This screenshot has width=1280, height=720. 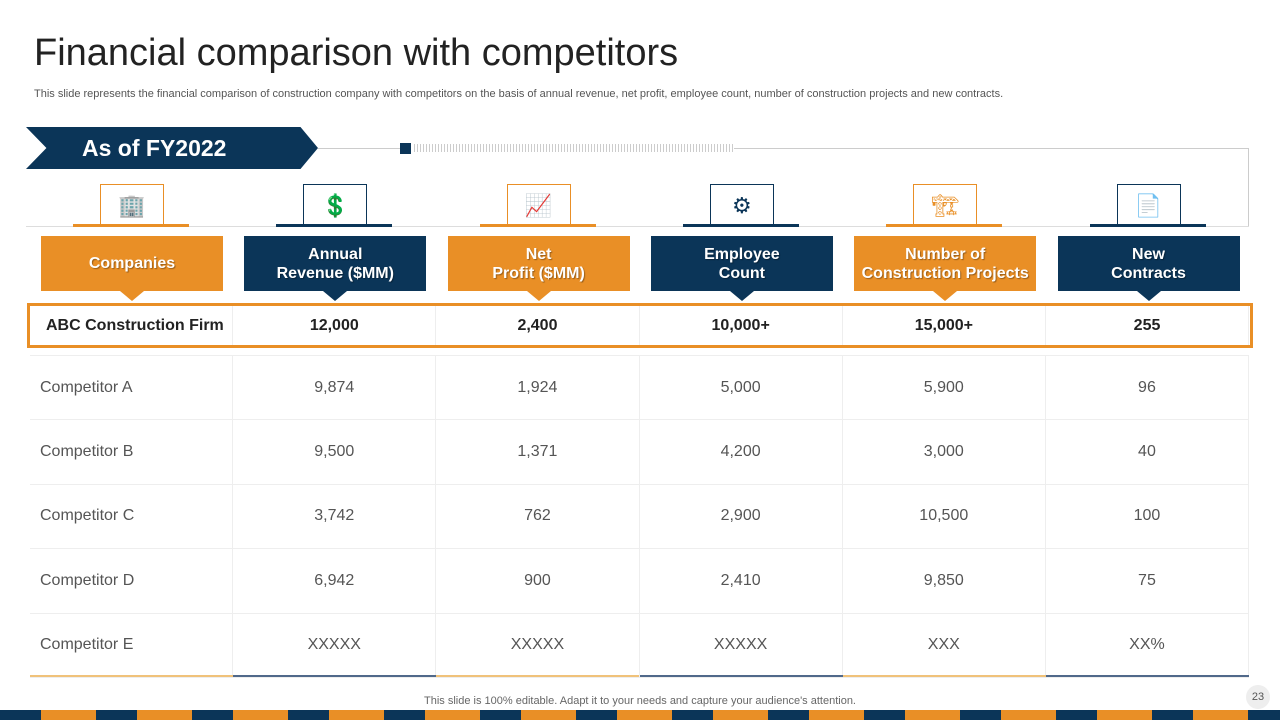 What do you see at coordinates (132, 645) in the screenshot?
I see `table-cell: Competitor E` at bounding box center [132, 645].